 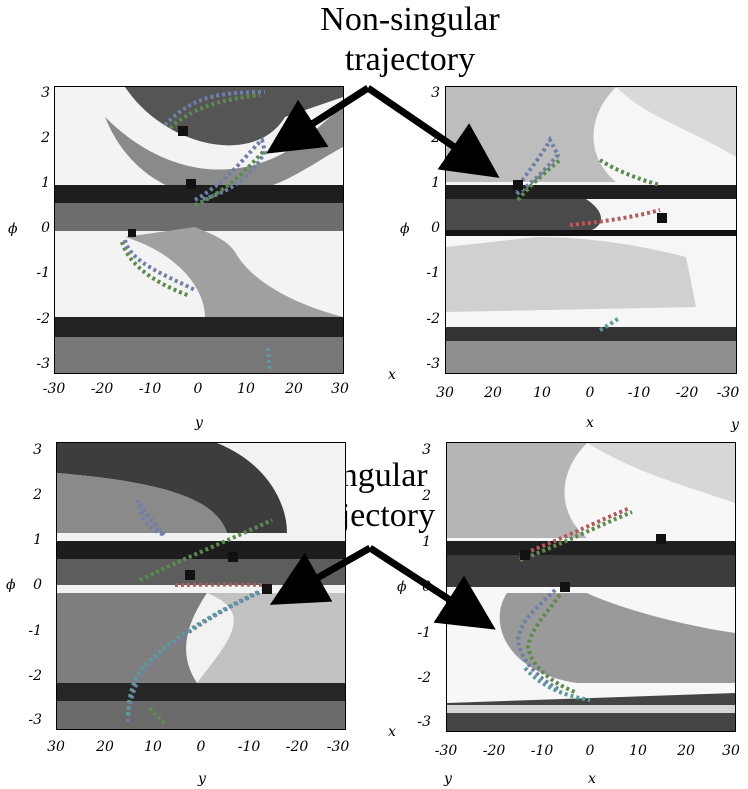 I want to click on non-singular-callout: Non-singular trajectory, so click(x=410, y=40).